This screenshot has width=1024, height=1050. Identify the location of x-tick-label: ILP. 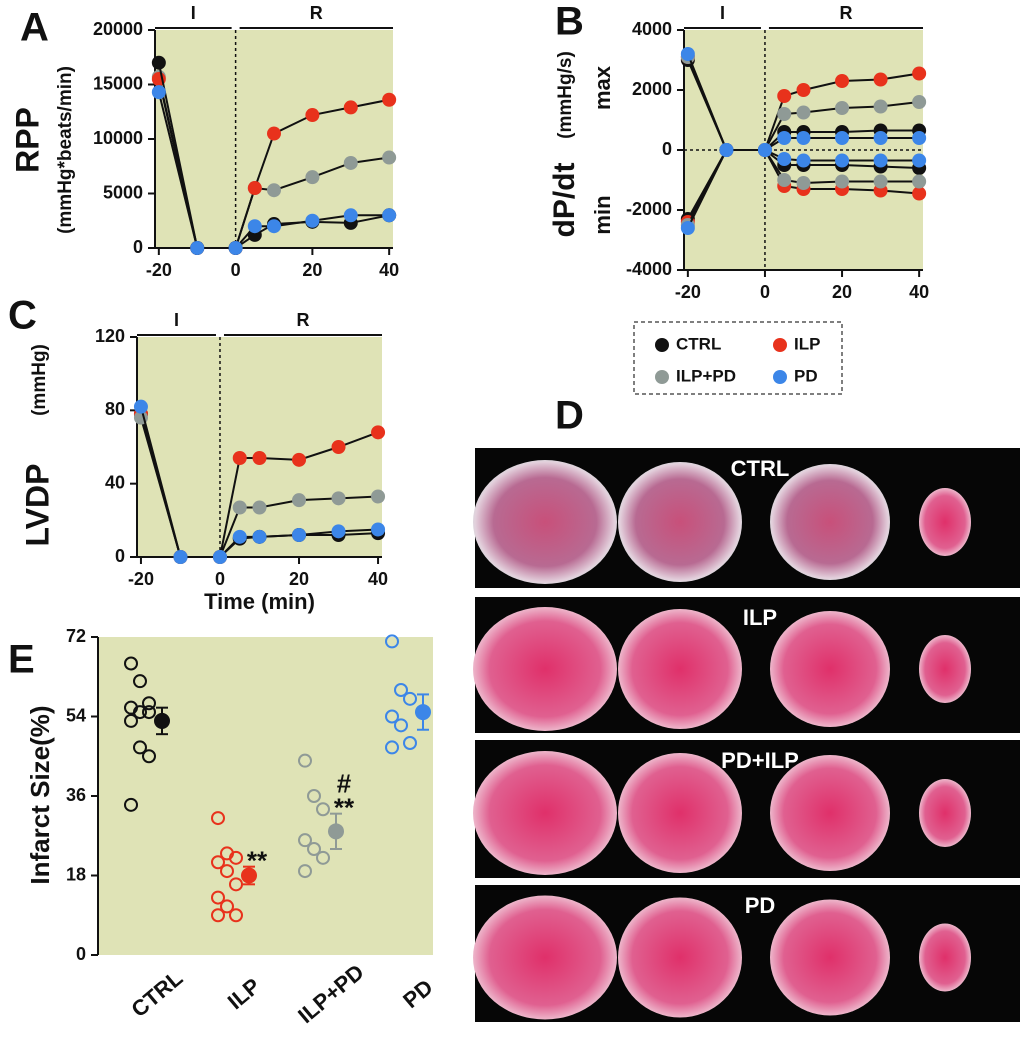
(244, 993).